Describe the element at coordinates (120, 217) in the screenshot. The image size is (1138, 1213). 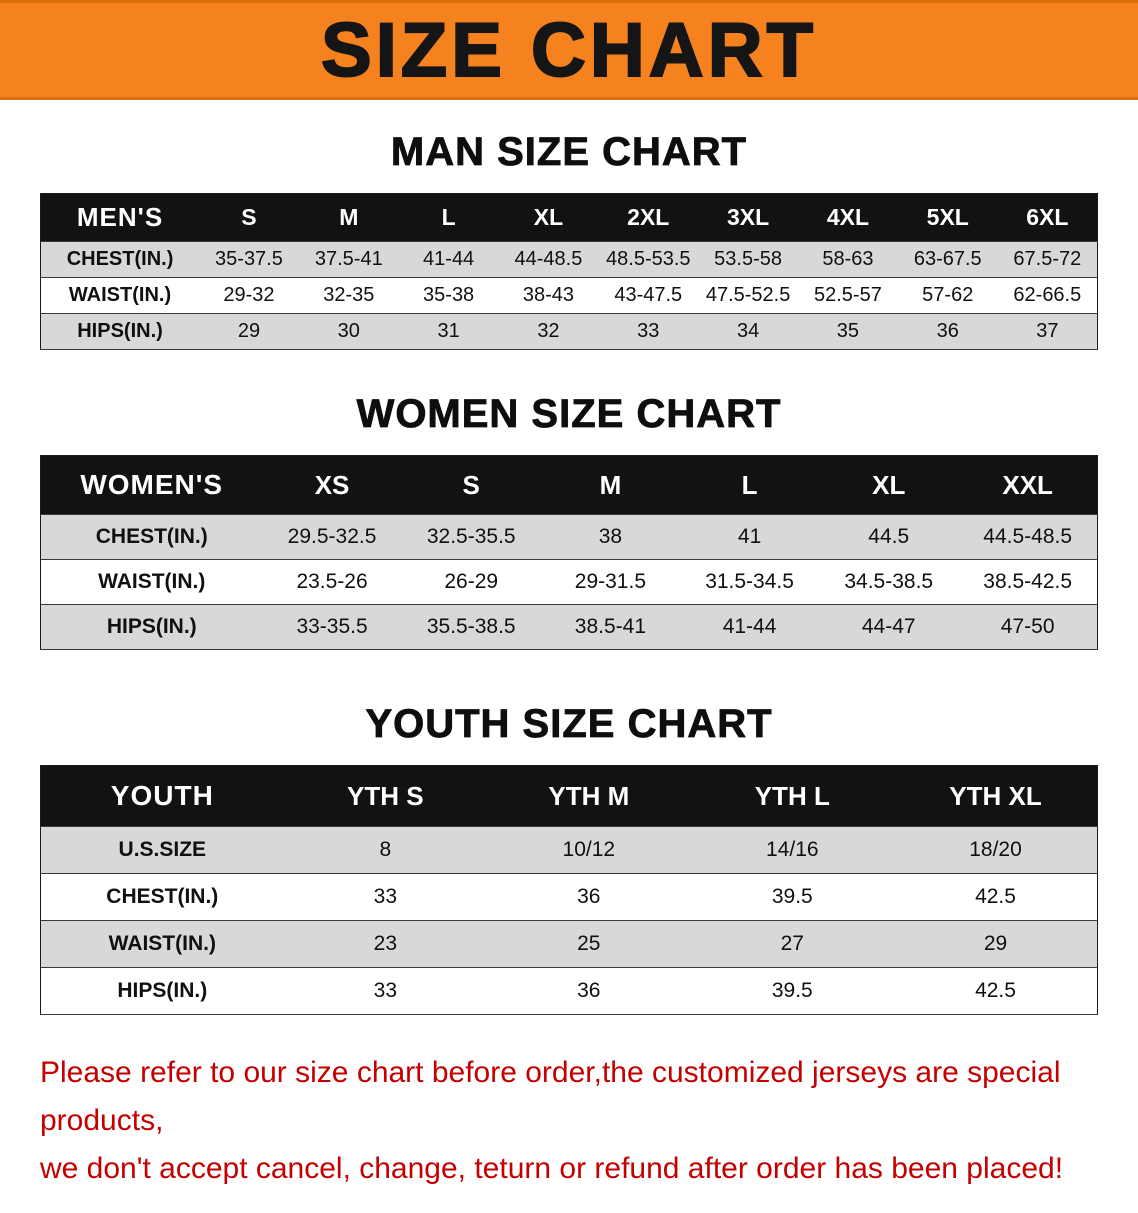
I see `table-title-cell: MEN'S` at that location.